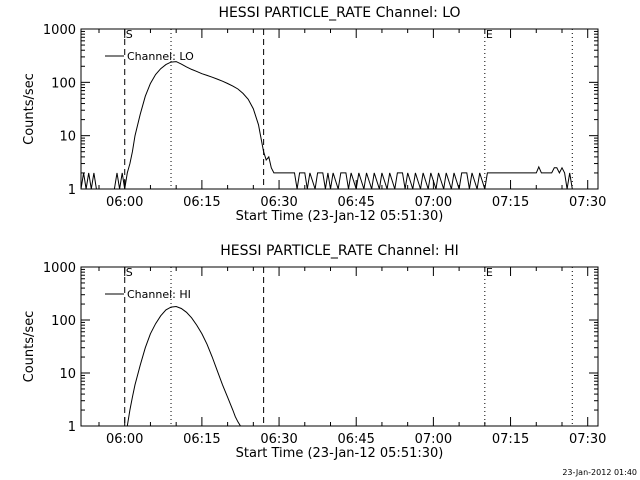  What do you see at coordinates (339, 251) in the screenshot?
I see `chart-title: HESSI PARTICLE_RATE Channel: HI` at bounding box center [339, 251].